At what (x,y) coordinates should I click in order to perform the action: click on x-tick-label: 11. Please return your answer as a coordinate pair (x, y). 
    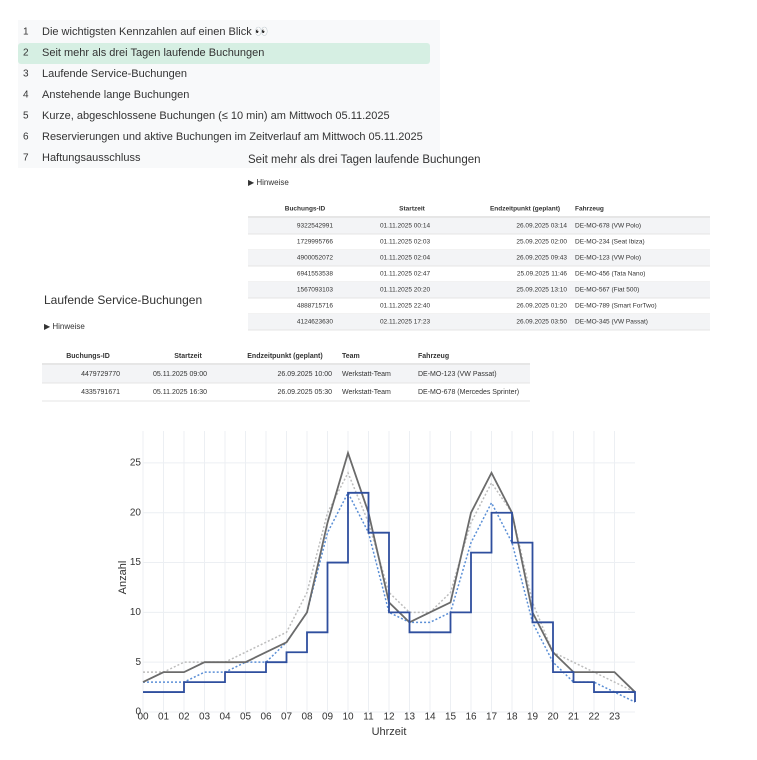
    Looking at the image, I should click on (368, 717).